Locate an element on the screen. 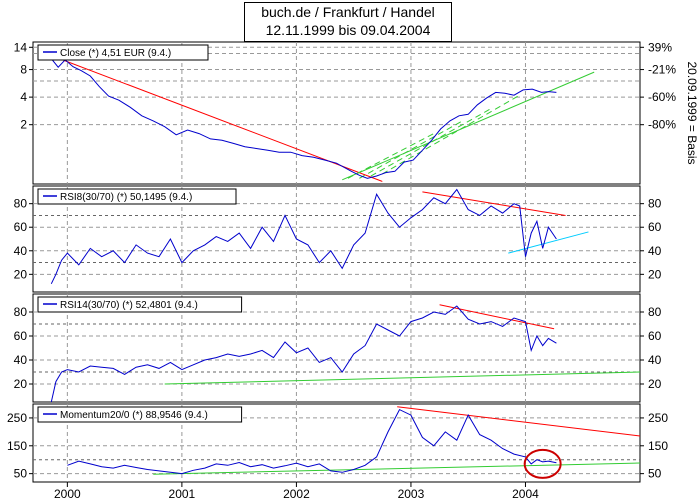 This screenshot has height=500, width=700. x-tick-label: 2002 is located at coordinates (296, 493).